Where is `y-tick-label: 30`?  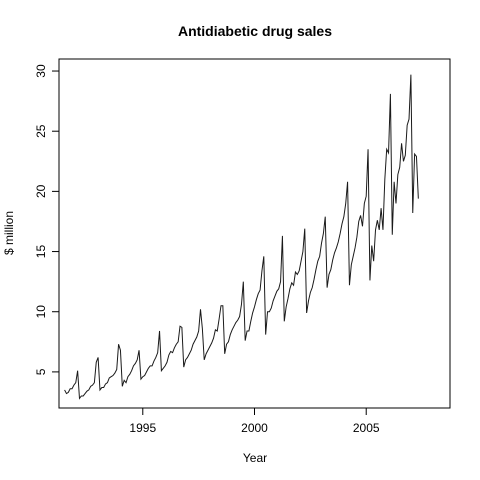 y-tick-label: 30 is located at coordinates (41, 71).